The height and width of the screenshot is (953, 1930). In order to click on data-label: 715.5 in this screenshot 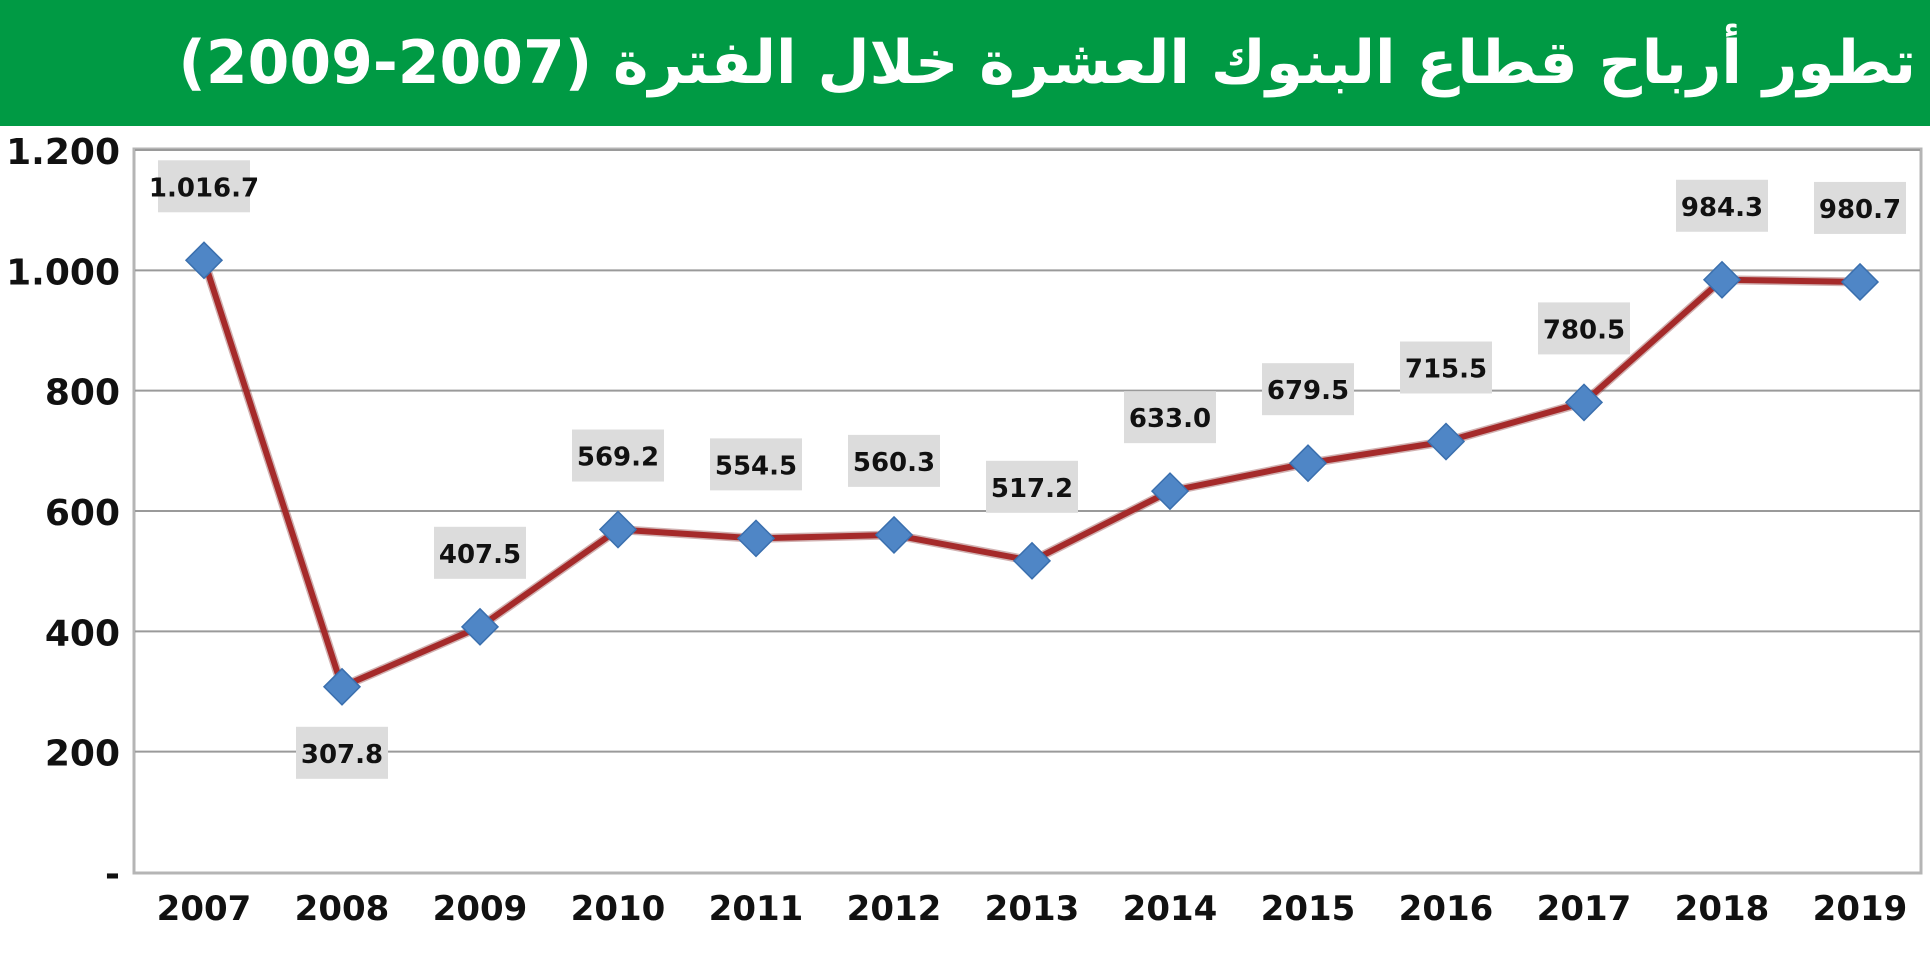, I will do `click(1446, 370)`.